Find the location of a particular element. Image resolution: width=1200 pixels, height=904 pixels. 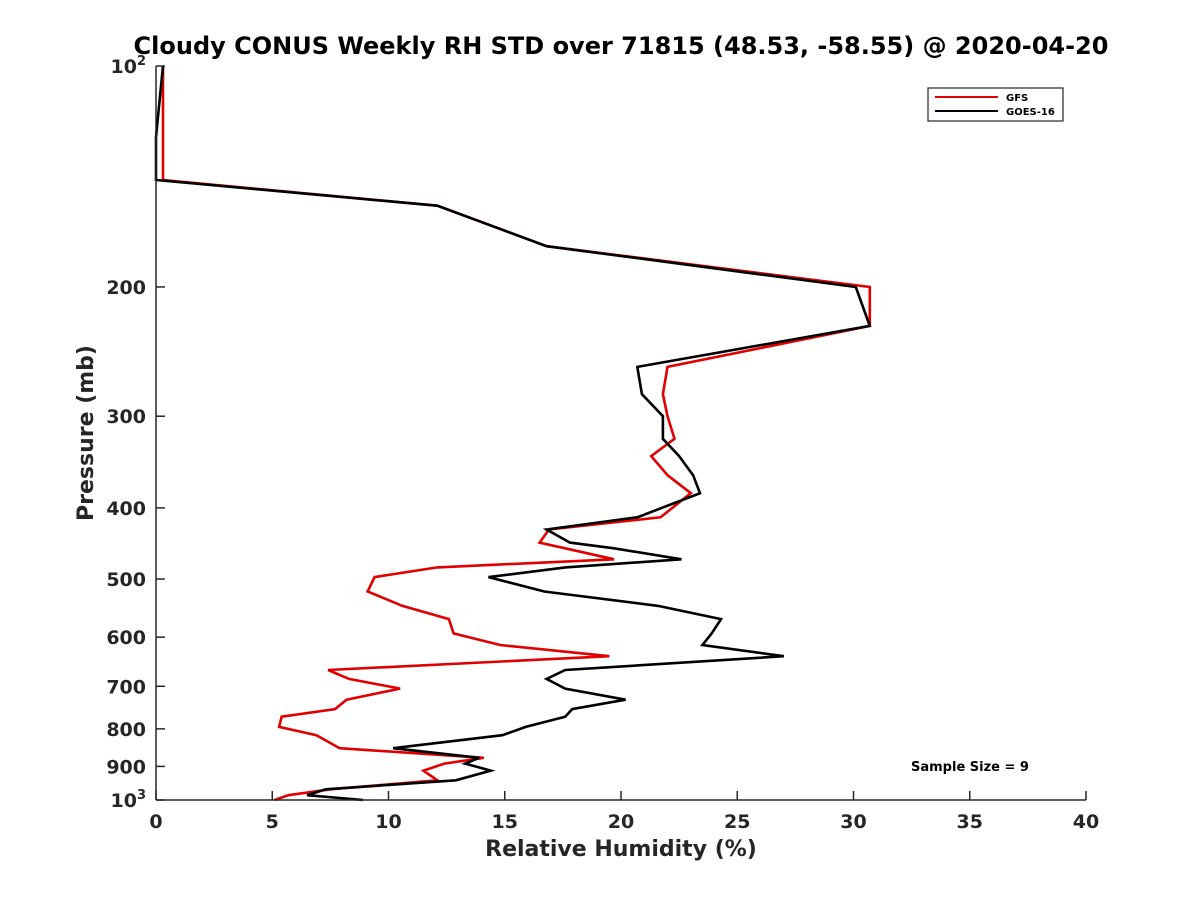

x-tick-label: 0 is located at coordinates (155, 822).